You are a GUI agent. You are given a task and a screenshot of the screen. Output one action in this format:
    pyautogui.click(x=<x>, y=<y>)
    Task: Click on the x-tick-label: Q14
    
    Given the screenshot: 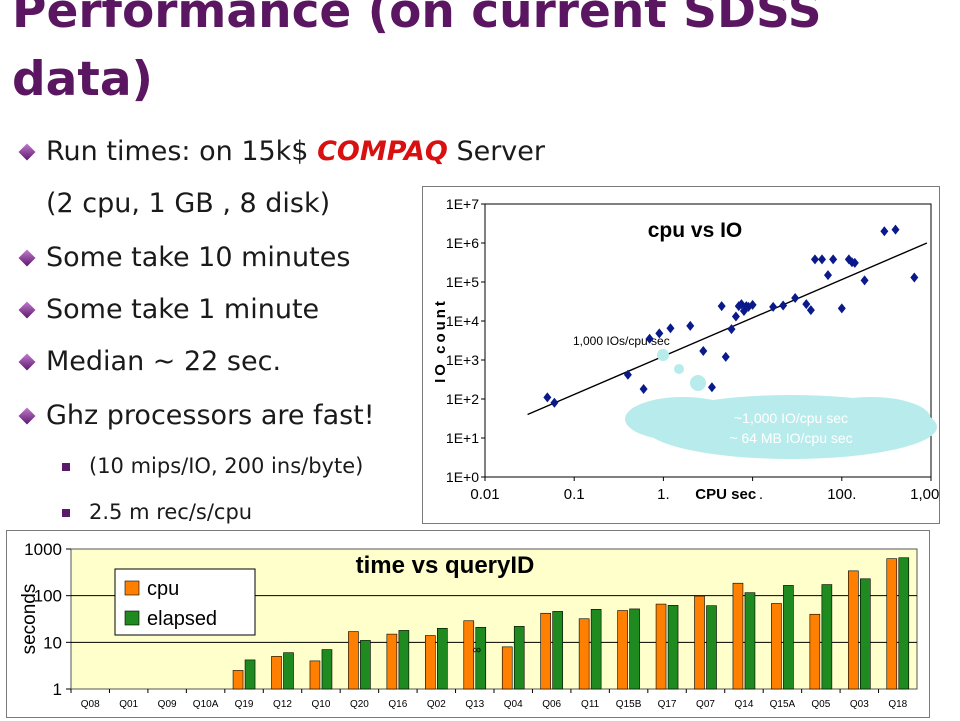 What is the action you would take?
    pyautogui.click(x=744, y=704)
    